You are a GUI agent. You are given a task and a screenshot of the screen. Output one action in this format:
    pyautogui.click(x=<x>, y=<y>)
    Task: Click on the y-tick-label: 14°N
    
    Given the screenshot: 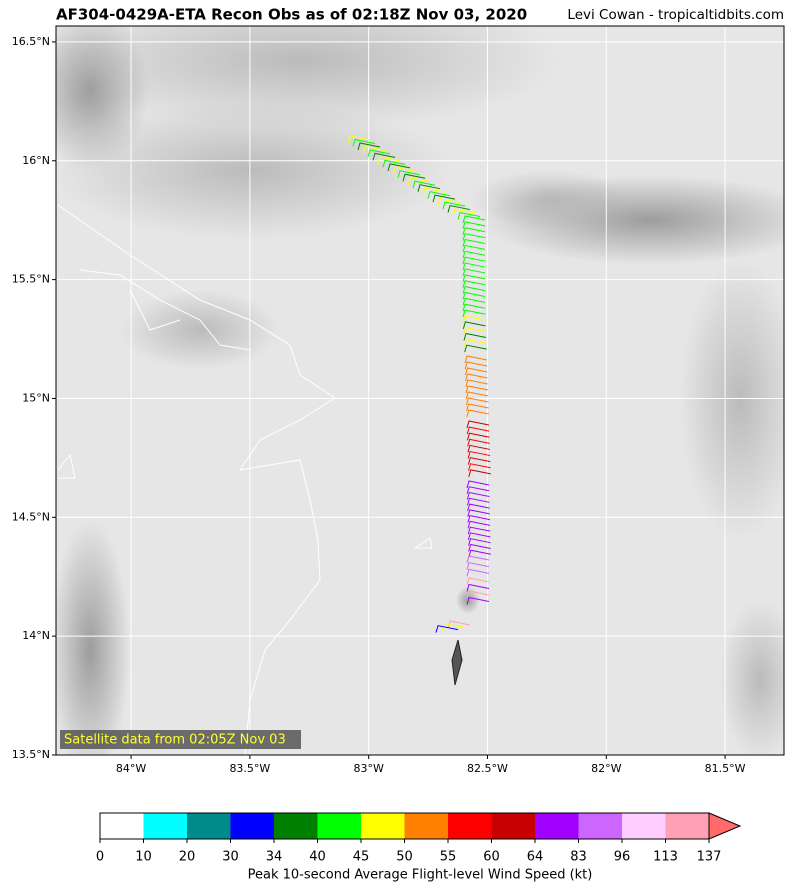 What is the action you would take?
    pyautogui.click(x=36, y=635)
    